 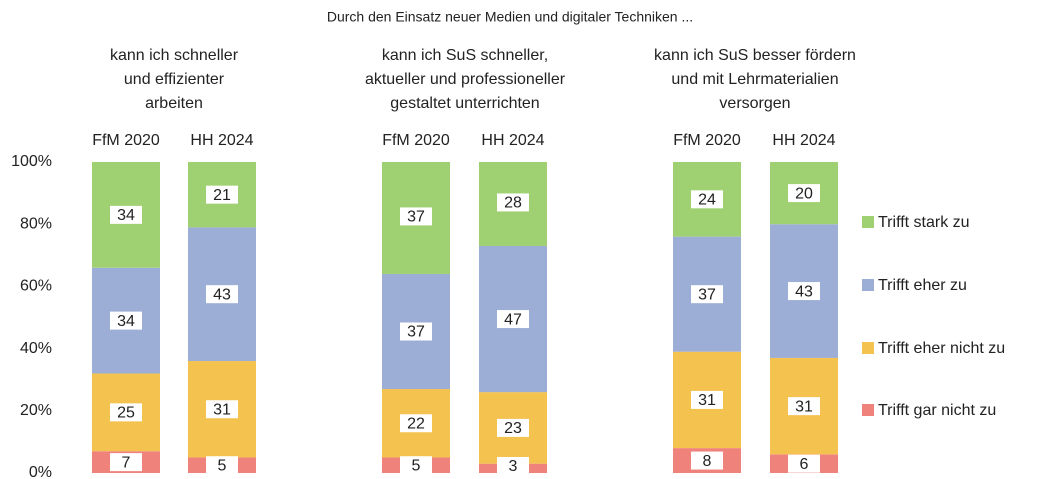 I want to click on value-label: 6, so click(x=804, y=464).